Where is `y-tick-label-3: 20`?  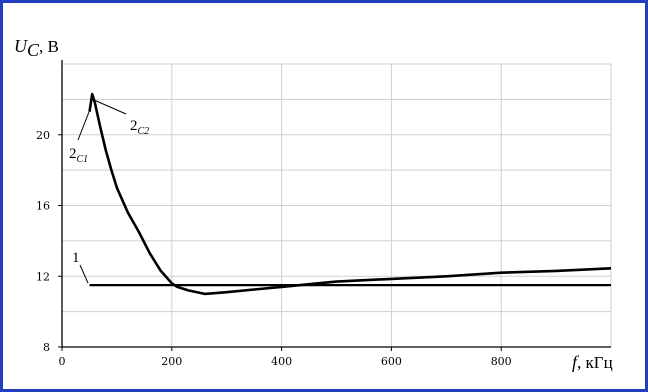 y-tick-label-3: 20 is located at coordinates (43, 135).